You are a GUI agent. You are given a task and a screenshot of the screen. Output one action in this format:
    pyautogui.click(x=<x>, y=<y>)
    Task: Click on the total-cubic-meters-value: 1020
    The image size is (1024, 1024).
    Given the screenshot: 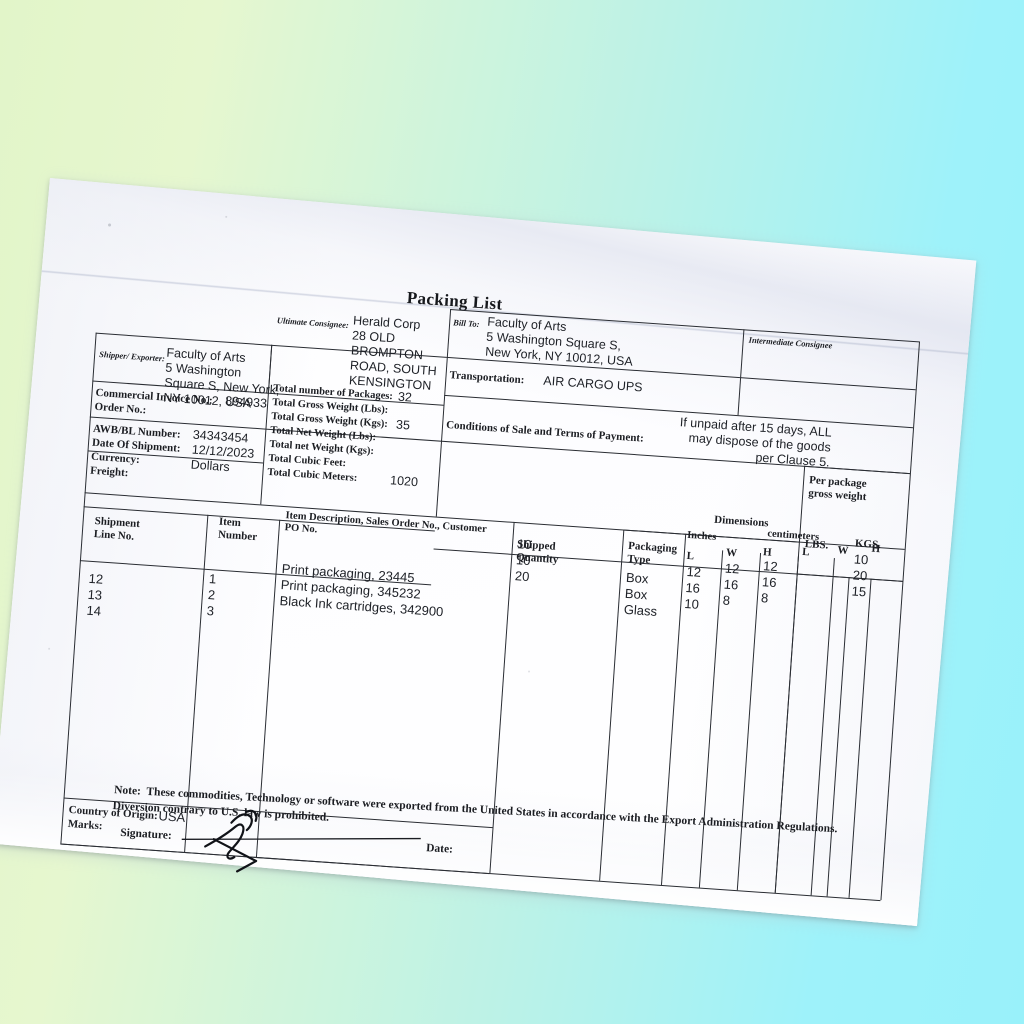 What is the action you would take?
    pyautogui.click(x=404, y=481)
    